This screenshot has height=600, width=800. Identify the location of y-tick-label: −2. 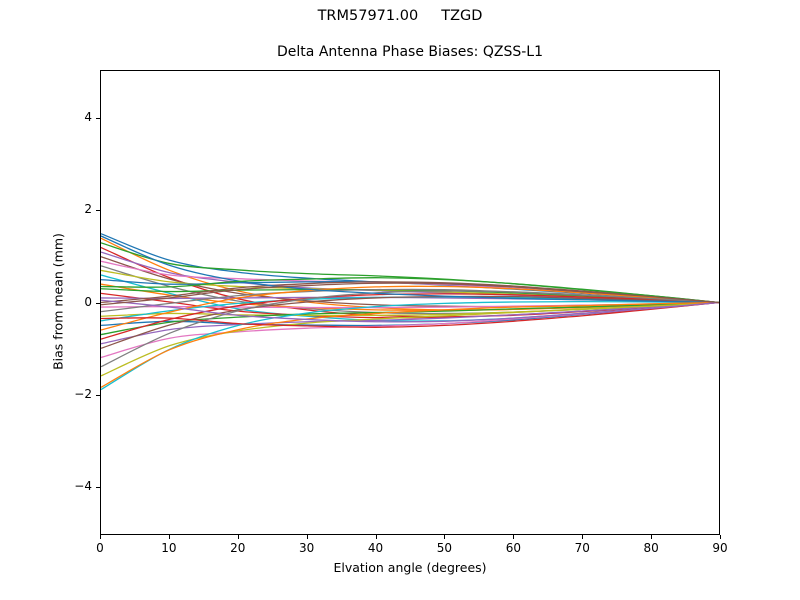
(83, 393).